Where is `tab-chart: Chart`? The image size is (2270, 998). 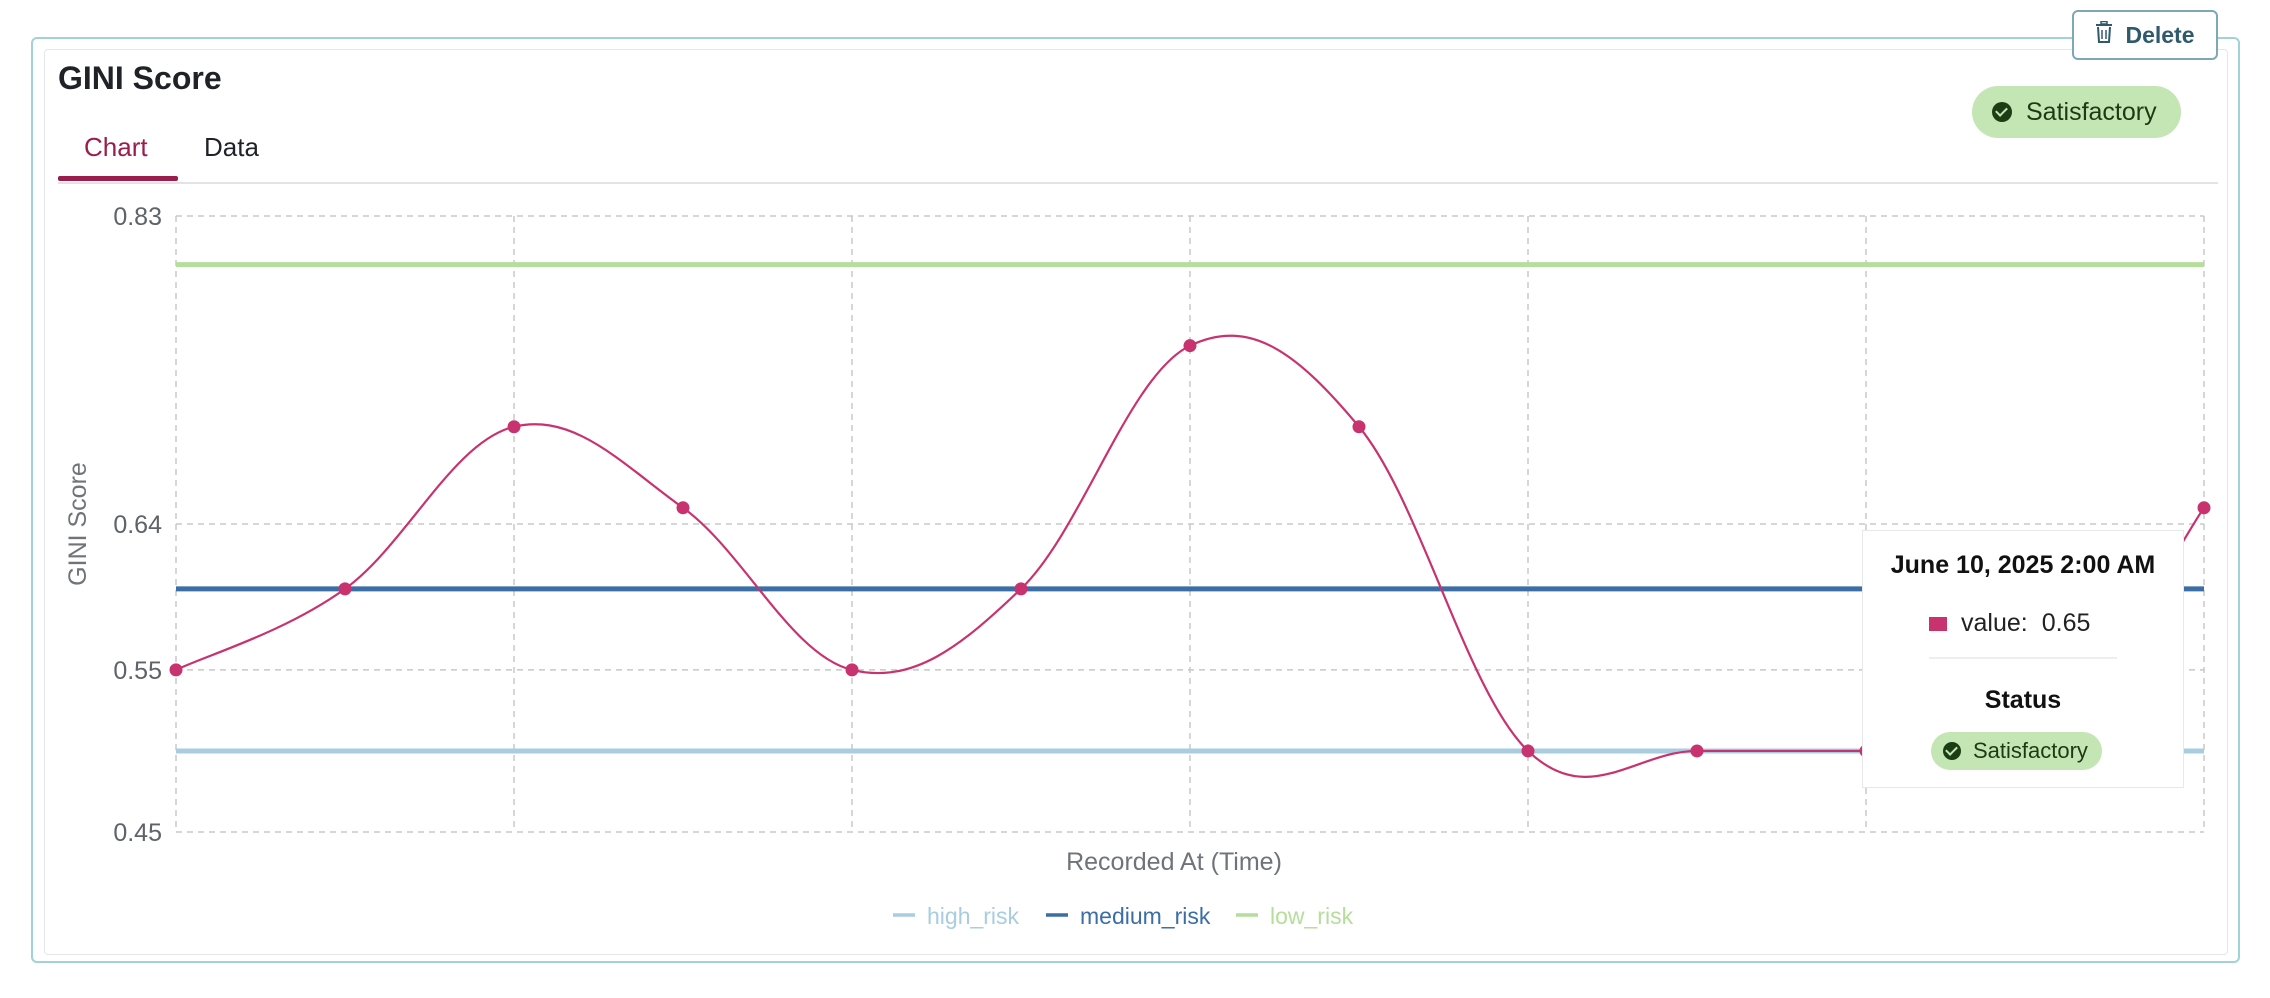 tab-chart: Chart is located at coordinates (116, 147).